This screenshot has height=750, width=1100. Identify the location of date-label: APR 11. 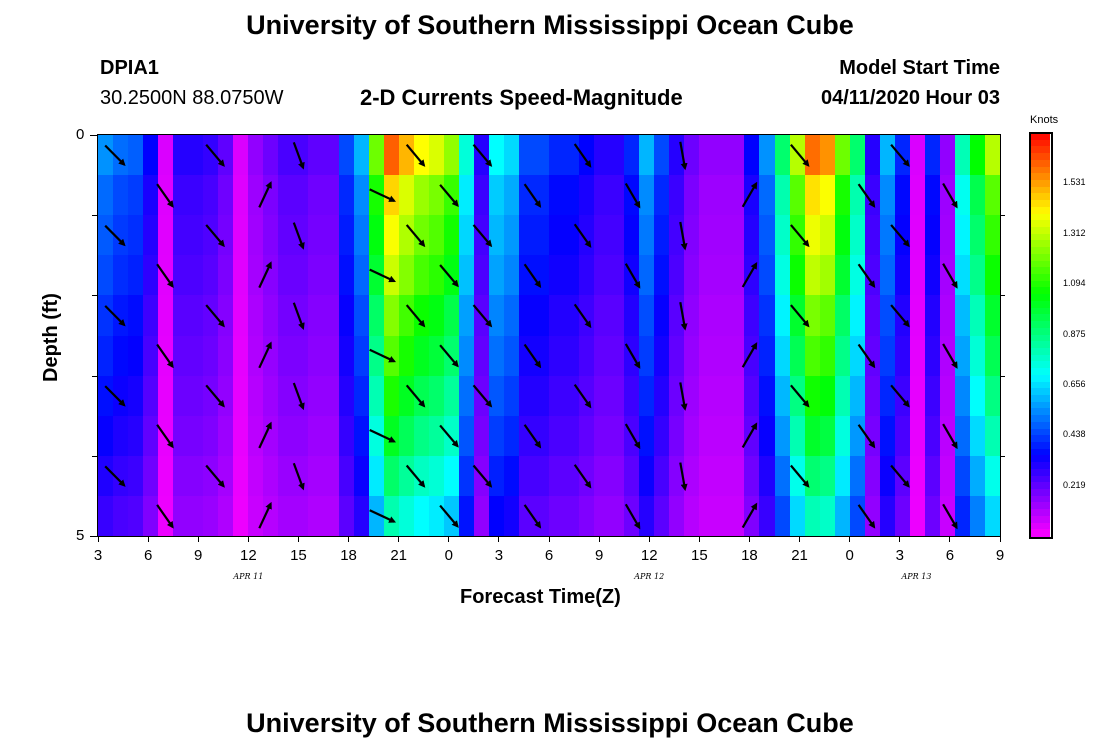
(248, 576).